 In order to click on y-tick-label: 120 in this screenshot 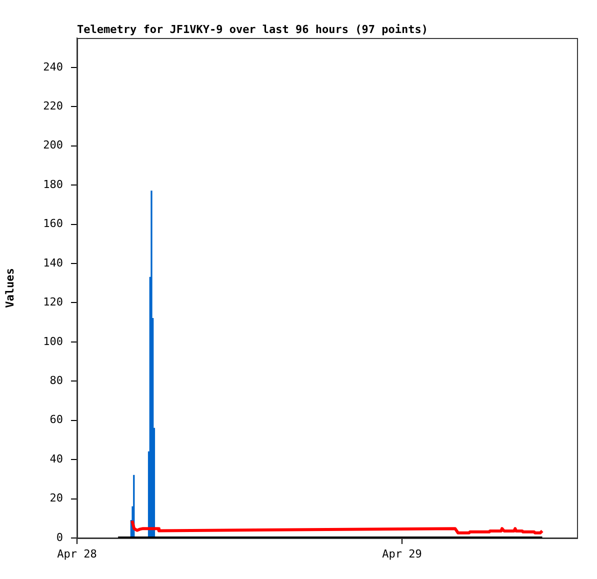, I will do `click(53, 302)`.